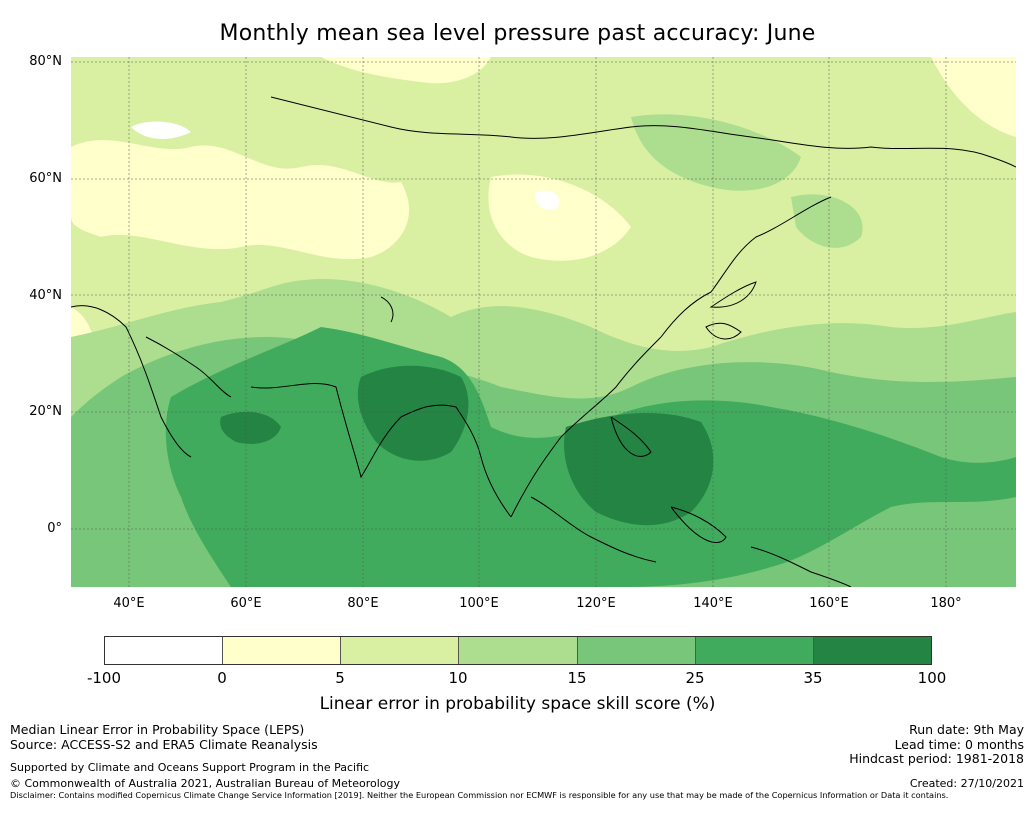 This screenshot has width=1035, height=816. Describe the element at coordinates (695, 678) in the screenshot. I see `colorbar-tick: 25` at that location.